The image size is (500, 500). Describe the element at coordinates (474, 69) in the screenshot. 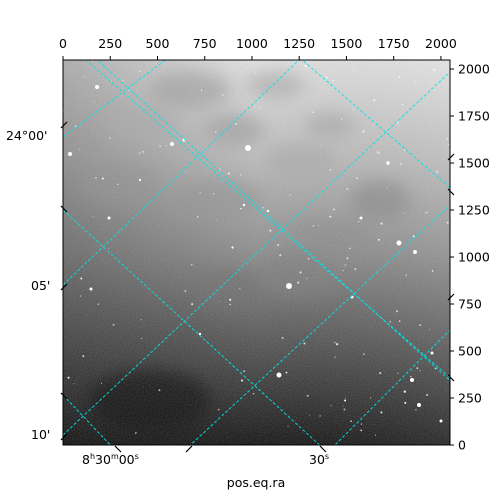

I see `right-tick-label: 2000` at that location.